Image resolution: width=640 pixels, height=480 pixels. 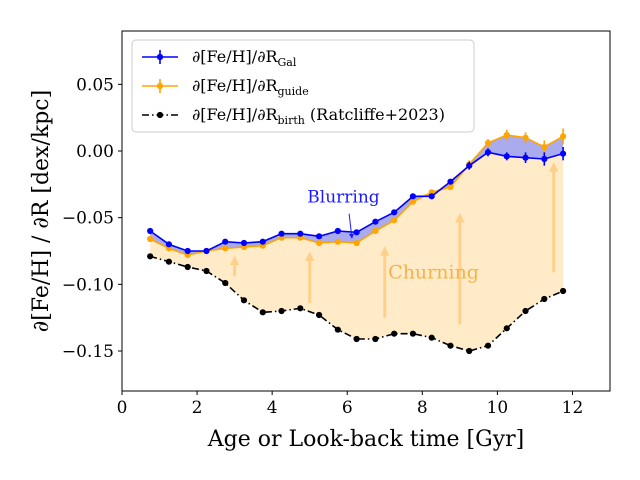 I want to click on legend-marker-guide, so click(x=160, y=86).